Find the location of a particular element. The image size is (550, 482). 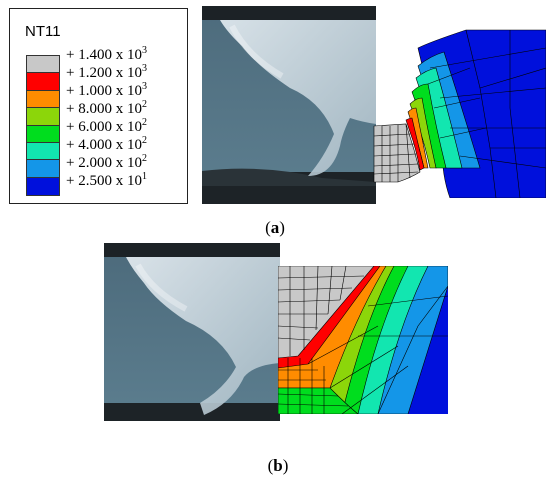

panel-b-fe-mesh is located at coordinates (363, 340).